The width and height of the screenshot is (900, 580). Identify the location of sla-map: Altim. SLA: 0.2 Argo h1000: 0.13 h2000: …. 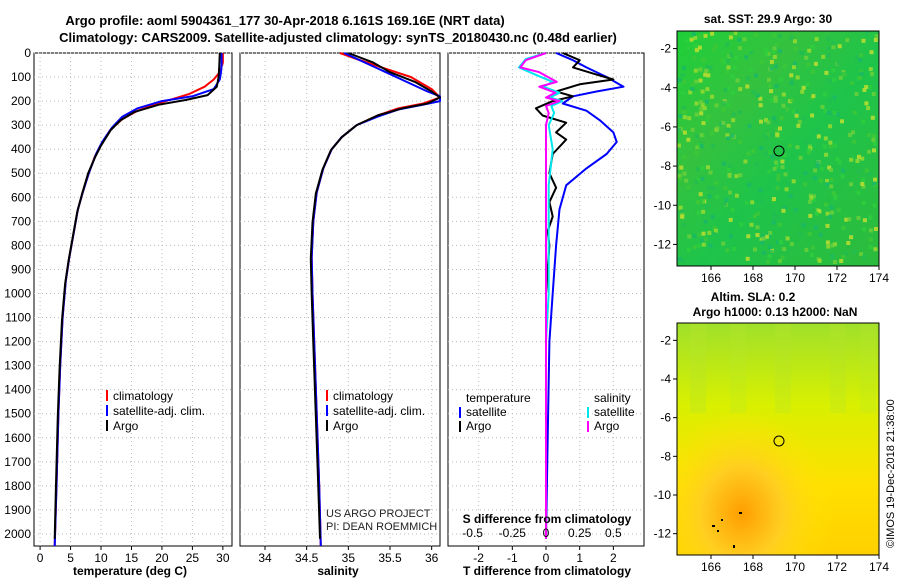
(772, 432).